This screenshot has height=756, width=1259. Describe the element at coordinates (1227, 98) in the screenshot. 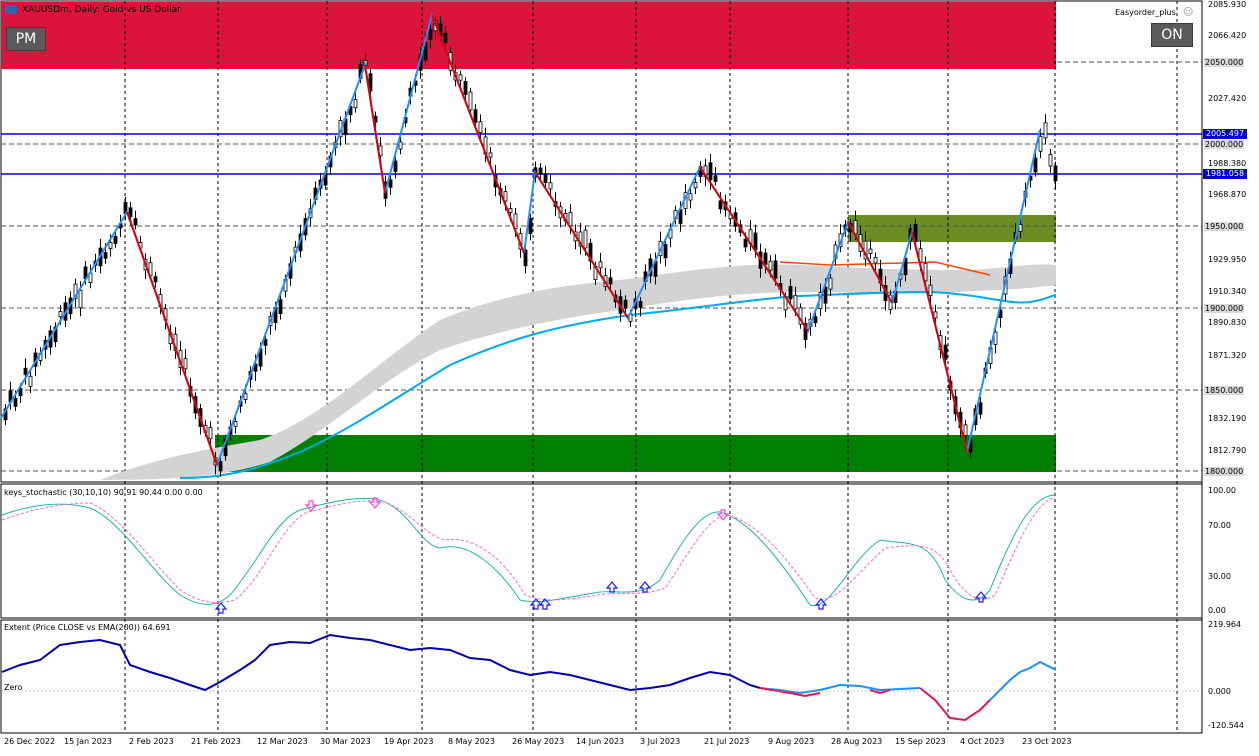

I see `price-axis-label: 2027.420` at that location.